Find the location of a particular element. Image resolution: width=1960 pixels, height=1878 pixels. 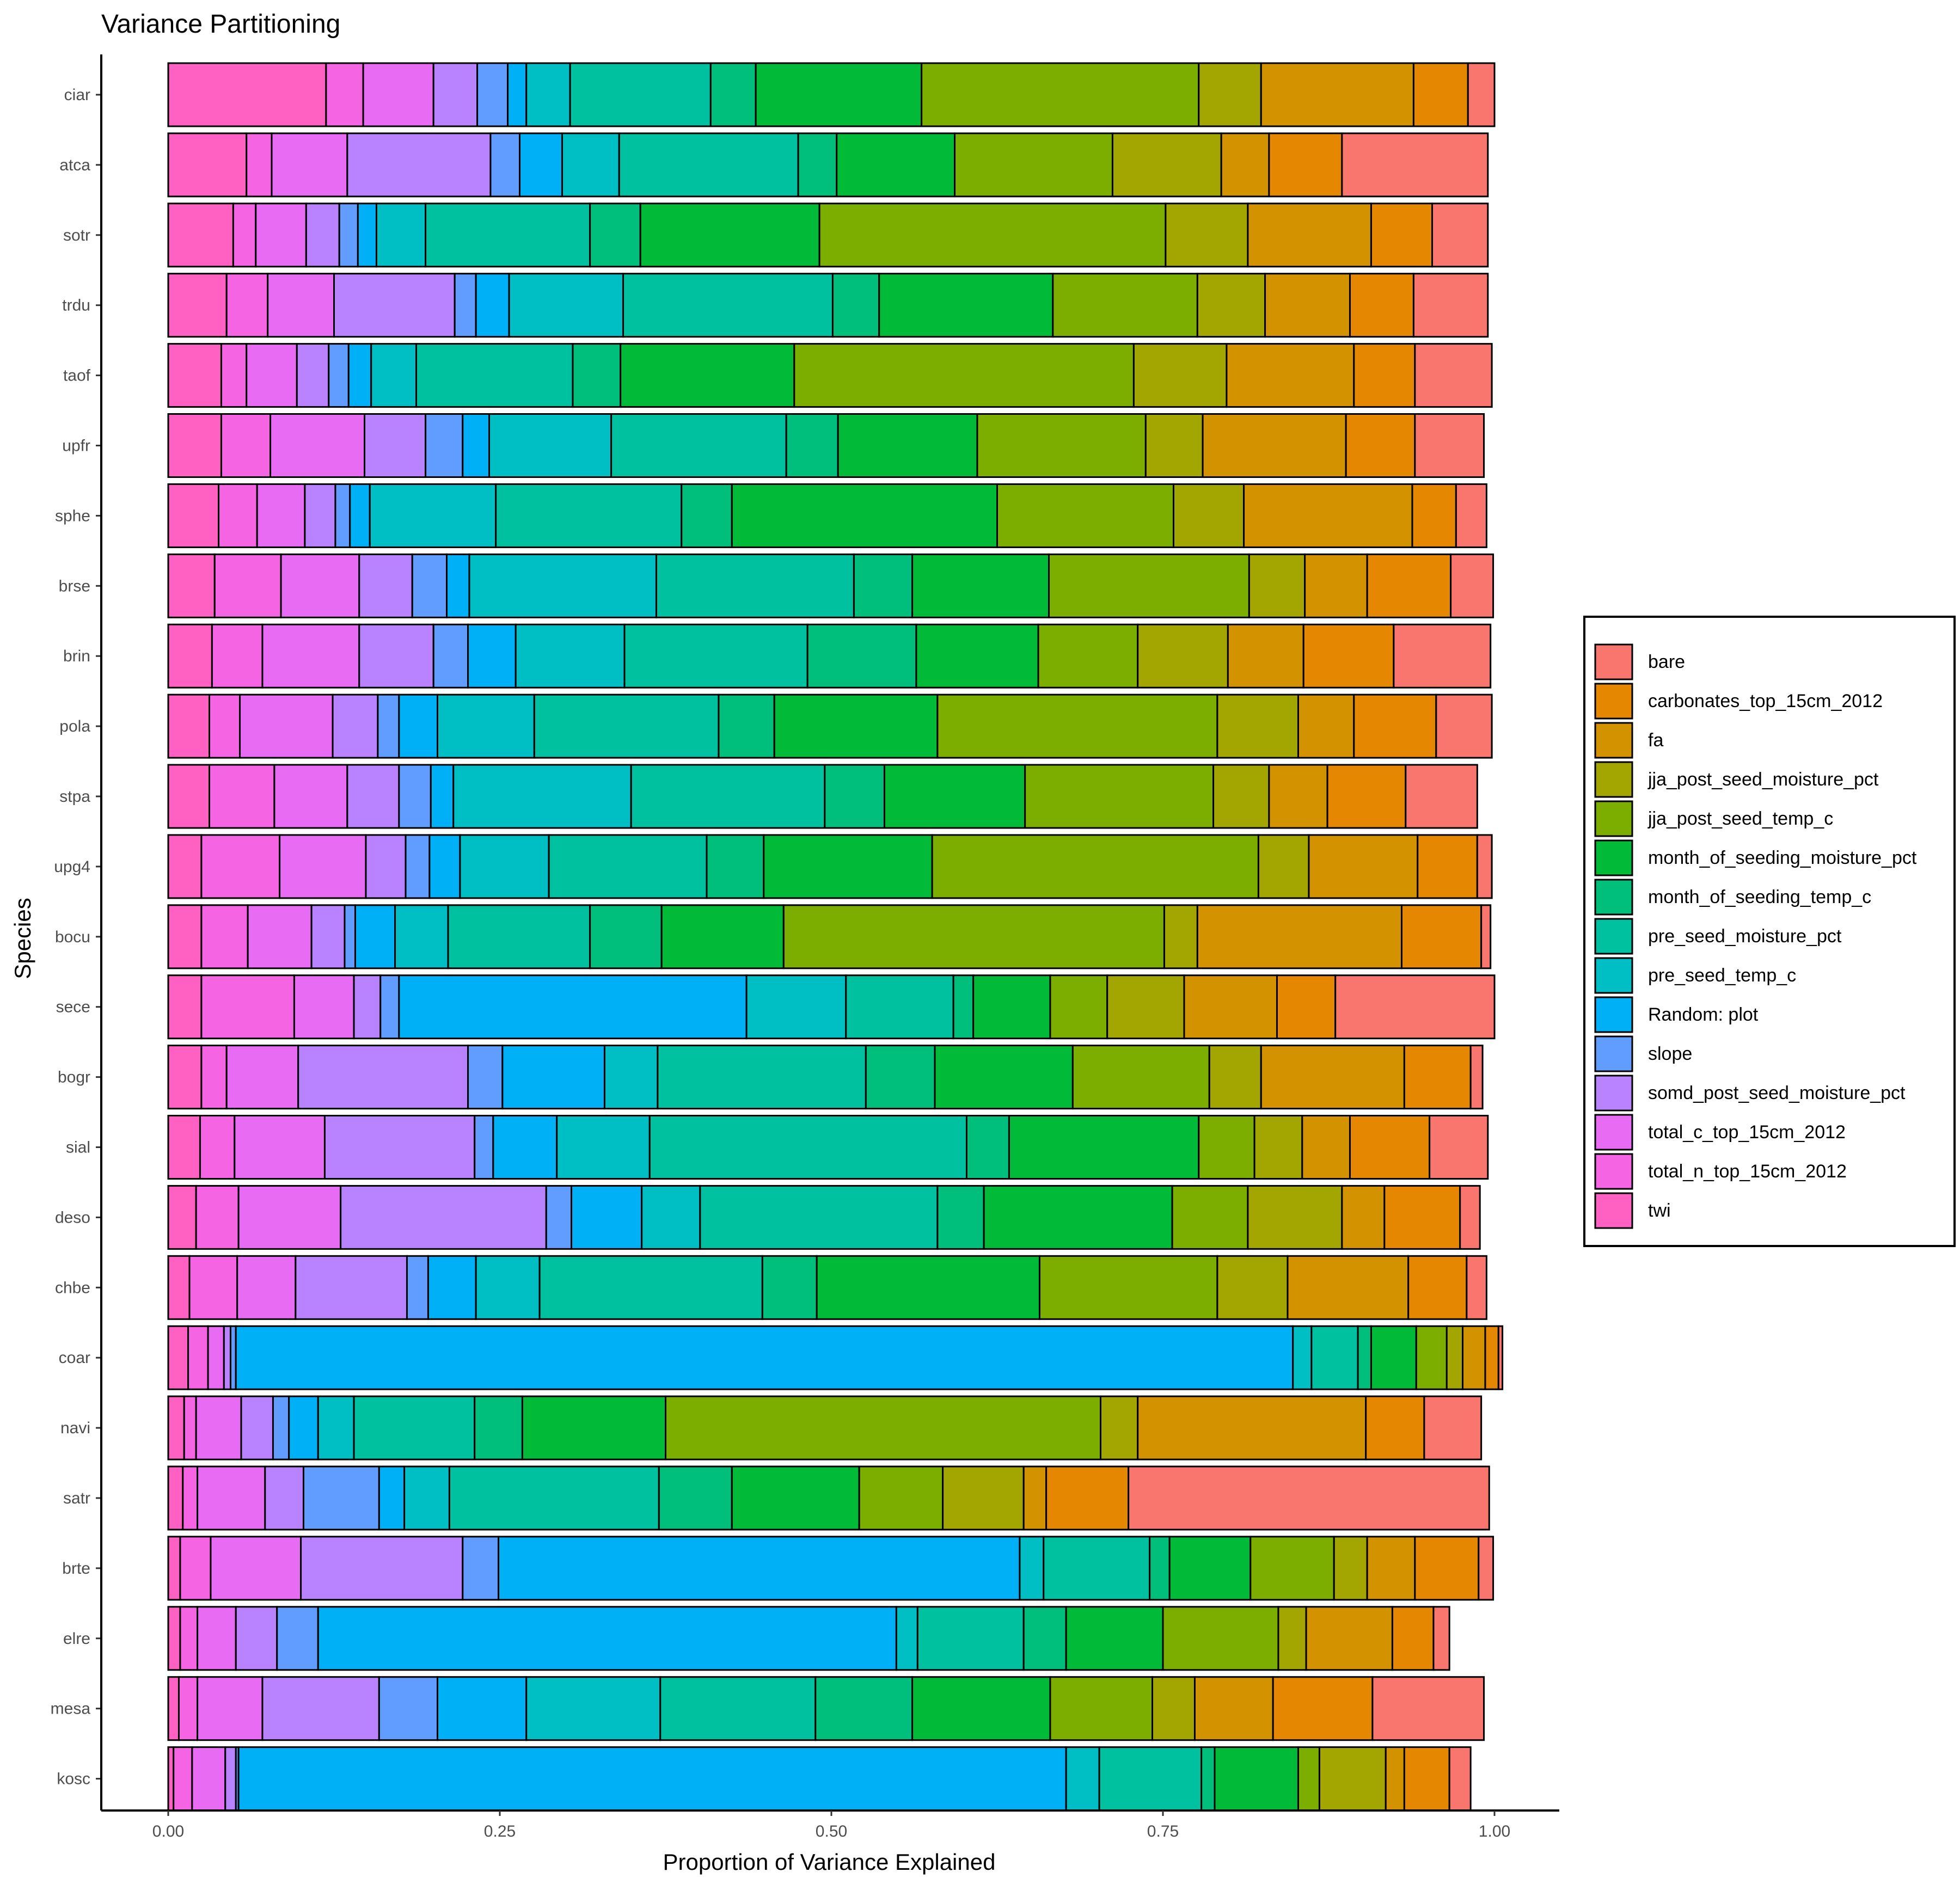

bar-segment-bogr-pre-seed-moisture-pct is located at coordinates (762, 1077).